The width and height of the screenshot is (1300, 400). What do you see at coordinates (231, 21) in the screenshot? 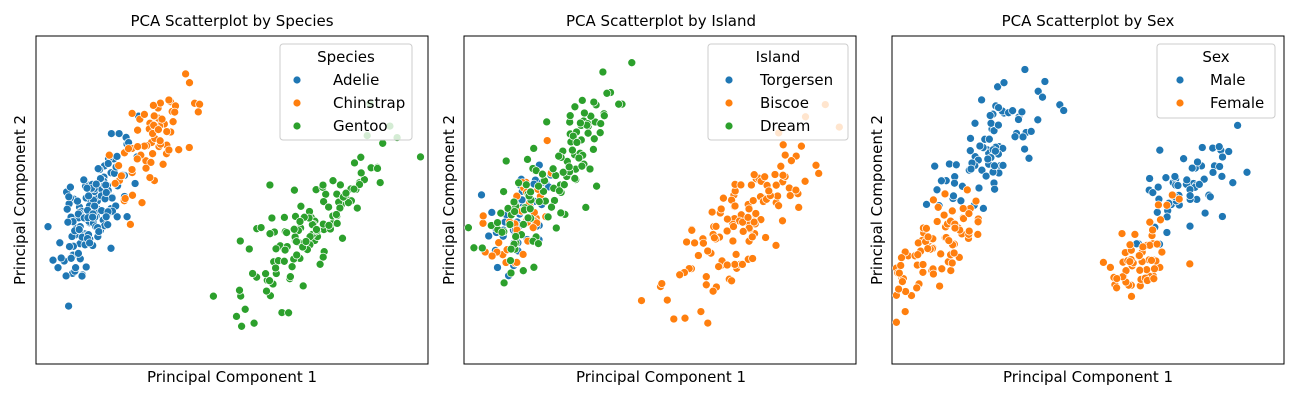
I see `chart-title: PCA Scatterplot by Species` at bounding box center [231, 21].